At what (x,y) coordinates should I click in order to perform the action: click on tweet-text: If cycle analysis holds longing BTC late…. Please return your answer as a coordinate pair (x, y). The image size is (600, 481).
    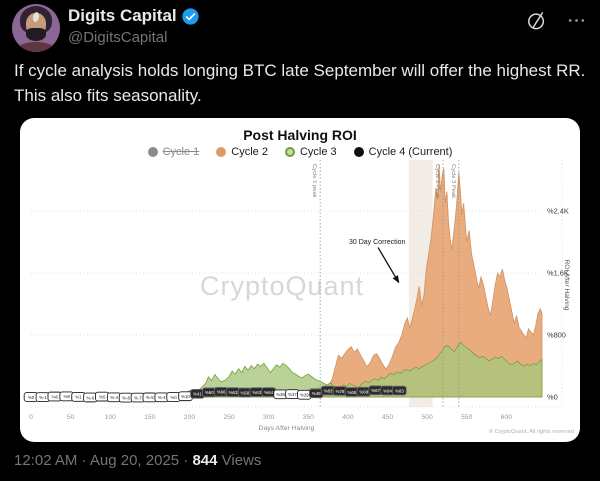
    Looking at the image, I should click on (300, 83).